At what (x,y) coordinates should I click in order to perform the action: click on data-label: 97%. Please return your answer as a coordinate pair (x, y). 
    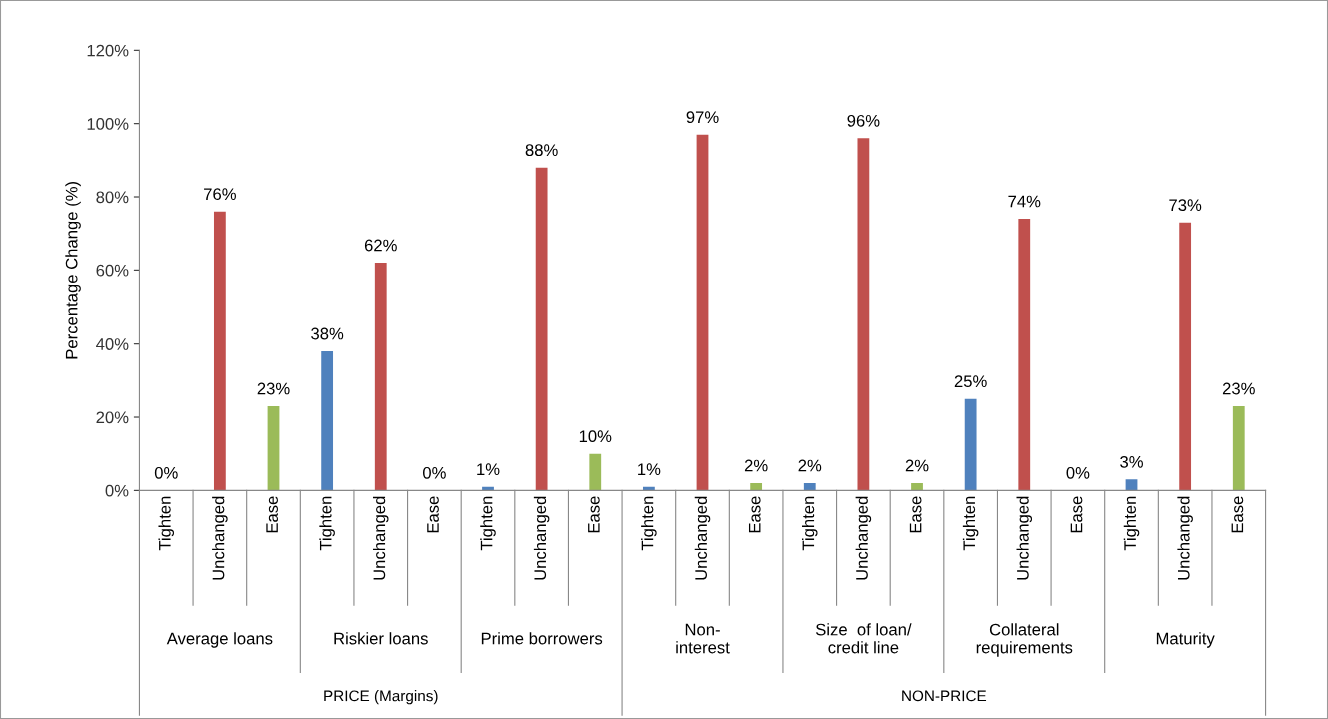
    Looking at the image, I should click on (702, 117).